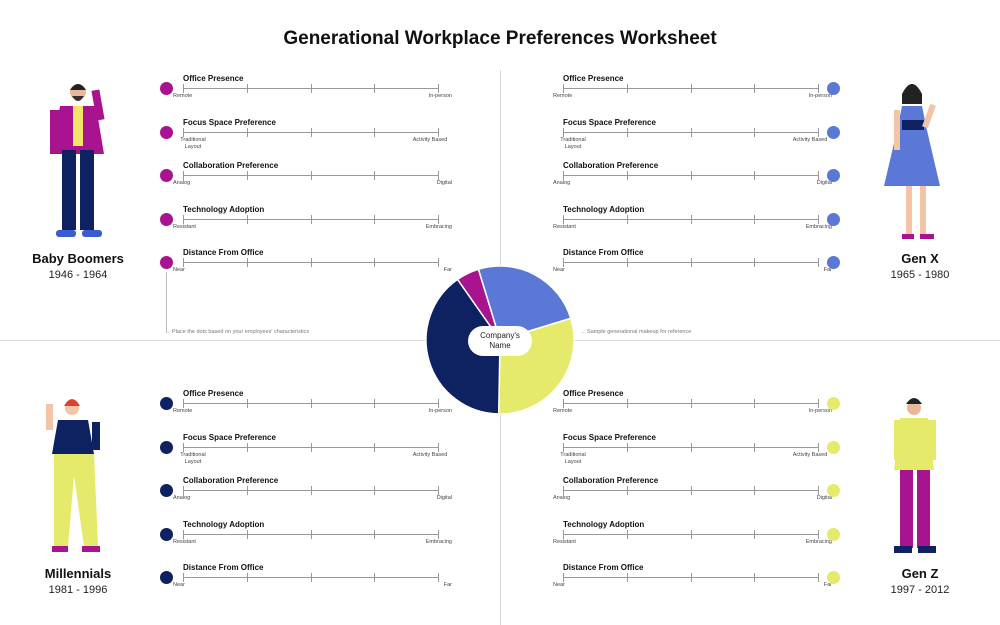  I want to click on gen-label-millennials: Millennials 1981 - 1996, so click(78, 581).